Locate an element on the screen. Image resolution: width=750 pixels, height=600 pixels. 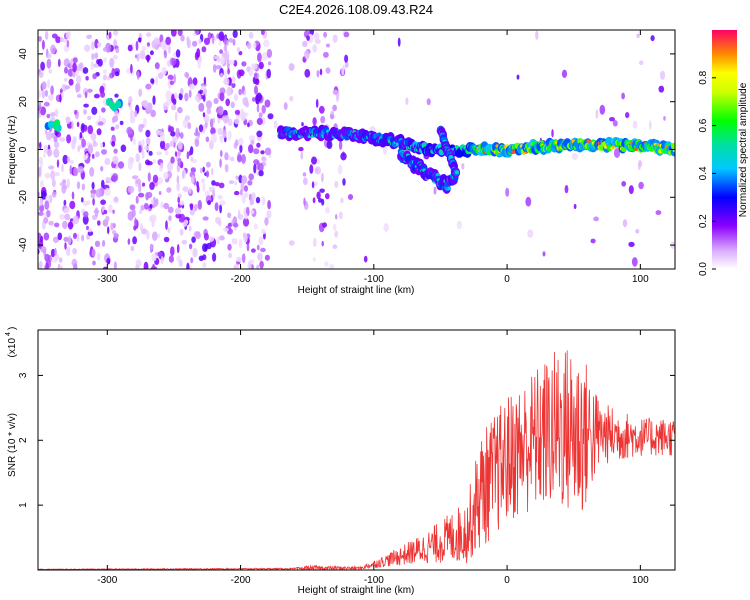
snr-y-scale-base: (x10 is located at coordinates (12, 348).